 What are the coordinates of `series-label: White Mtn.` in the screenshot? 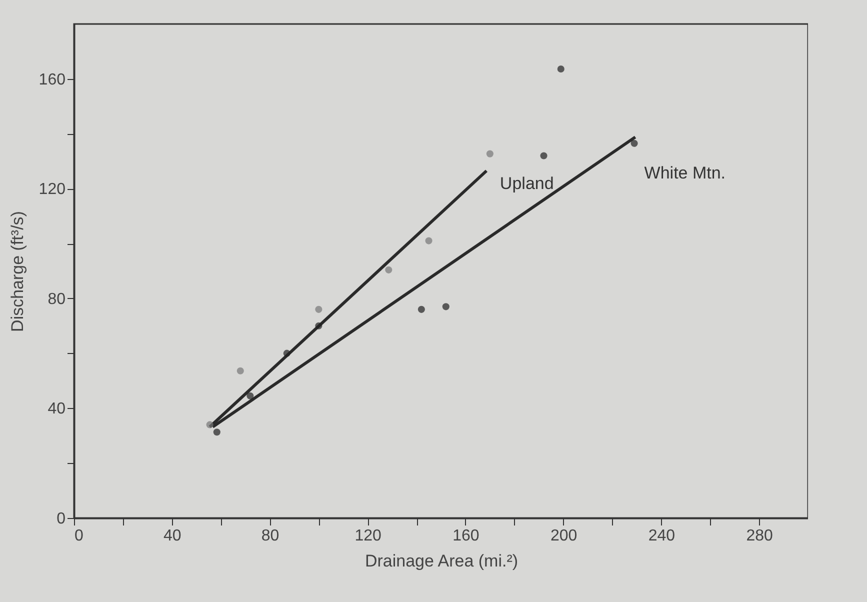 It's located at (685, 172).